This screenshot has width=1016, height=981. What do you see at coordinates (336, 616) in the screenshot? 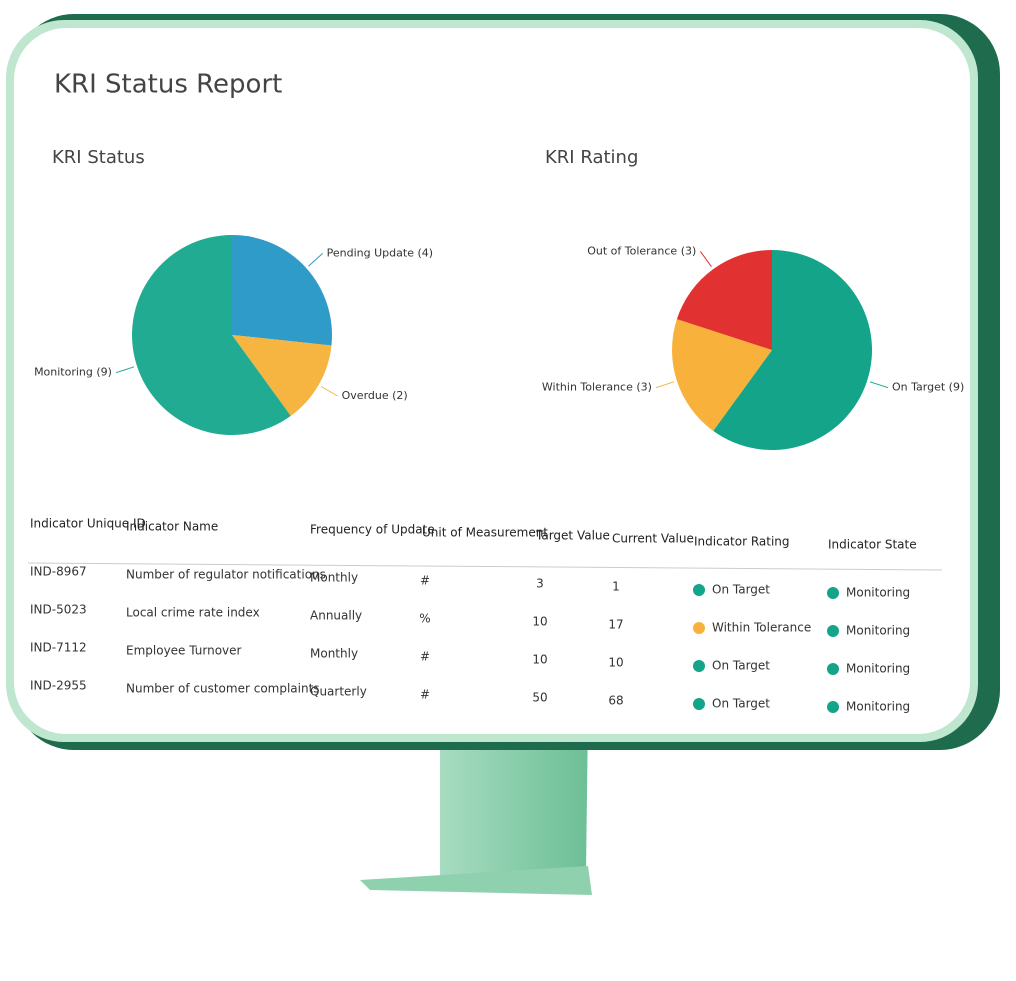
I see `table-cell: Annually` at bounding box center [336, 616].